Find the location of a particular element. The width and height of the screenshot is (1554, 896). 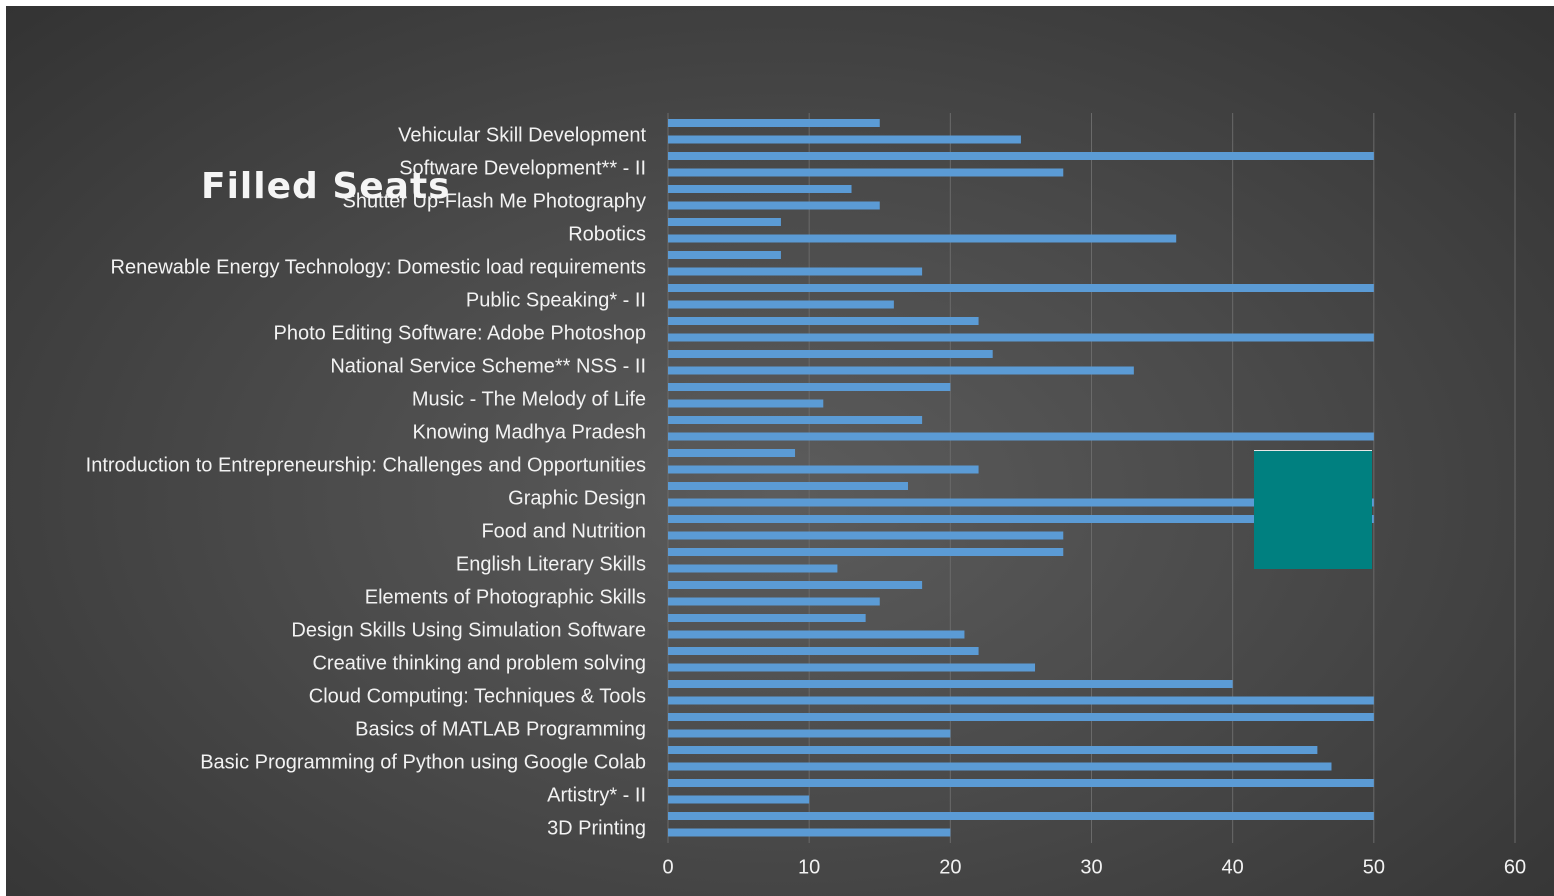

category-label: Food and Nutrition is located at coordinates (563, 531).